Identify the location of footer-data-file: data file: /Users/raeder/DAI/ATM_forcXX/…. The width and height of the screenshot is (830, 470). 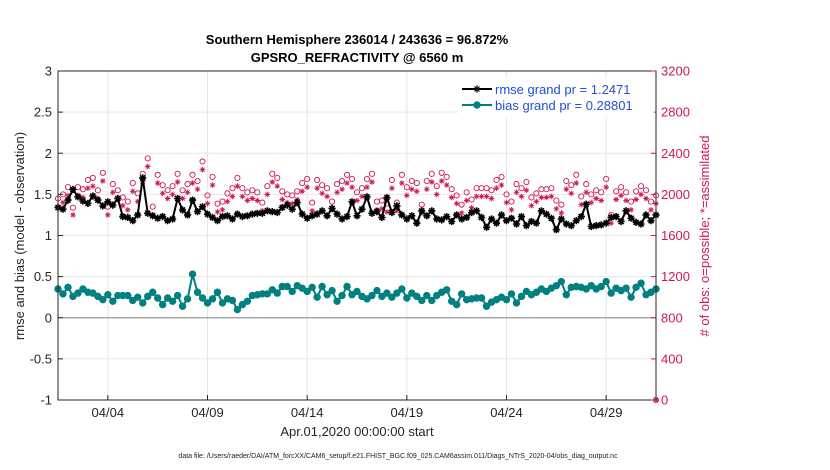
(398, 456).